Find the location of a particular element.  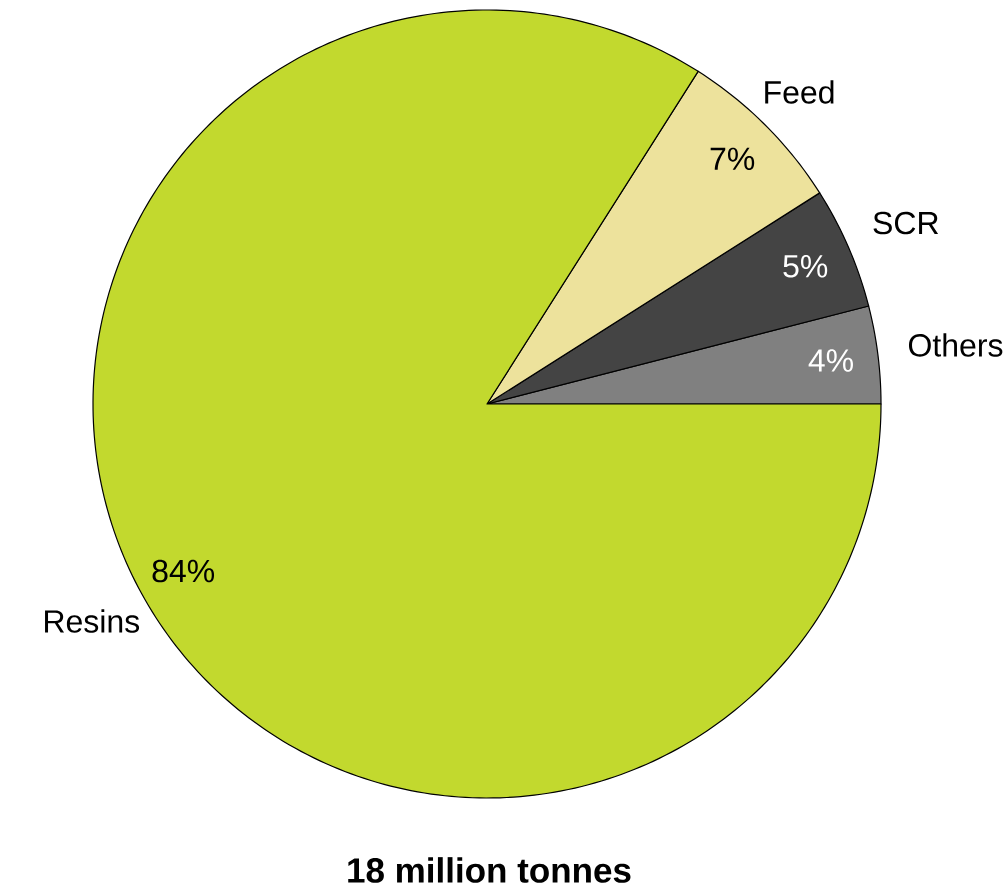

data-label: 7% is located at coordinates (732, 159).